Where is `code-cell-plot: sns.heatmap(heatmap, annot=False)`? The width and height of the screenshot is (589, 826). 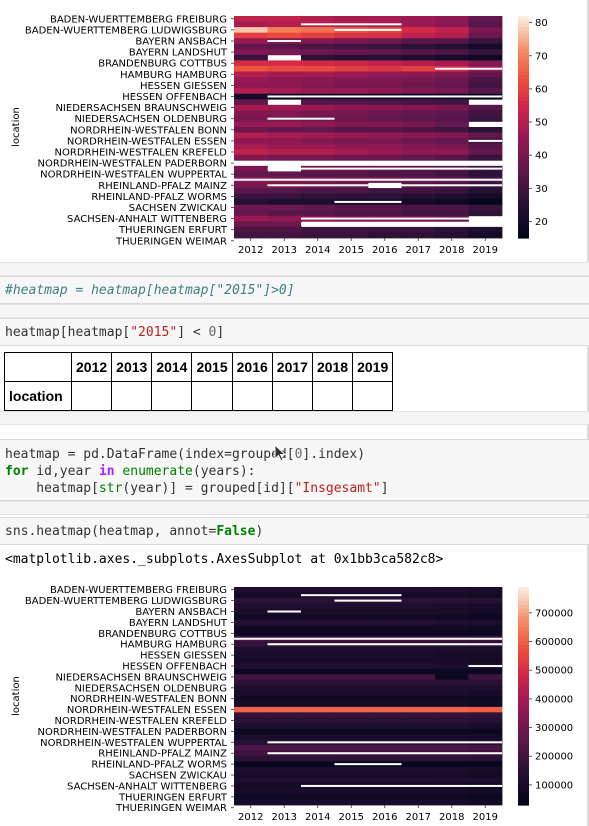
code-cell-plot: sns.heatmap(heatmap, annot=False) is located at coordinates (294, 531).